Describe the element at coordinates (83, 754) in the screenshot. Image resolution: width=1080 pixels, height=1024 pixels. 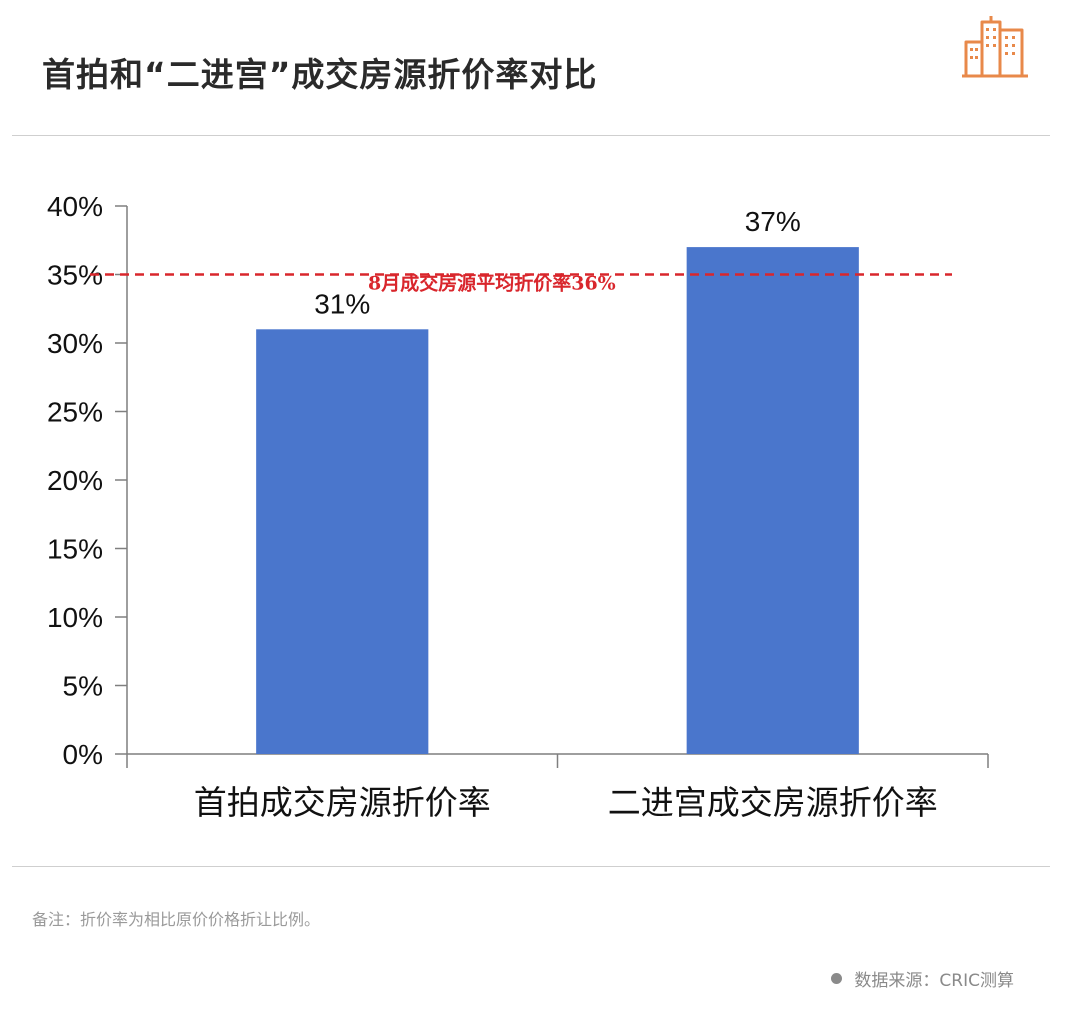
I see `y-tick-label: 0%` at that location.